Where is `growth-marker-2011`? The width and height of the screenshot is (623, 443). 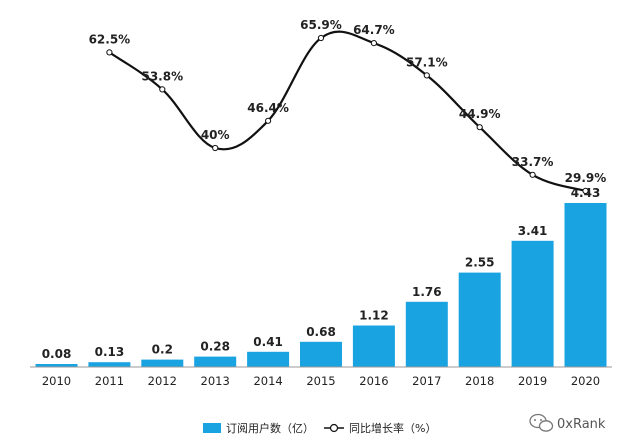
growth-marker-2011 is located at coordinates (109, 52).